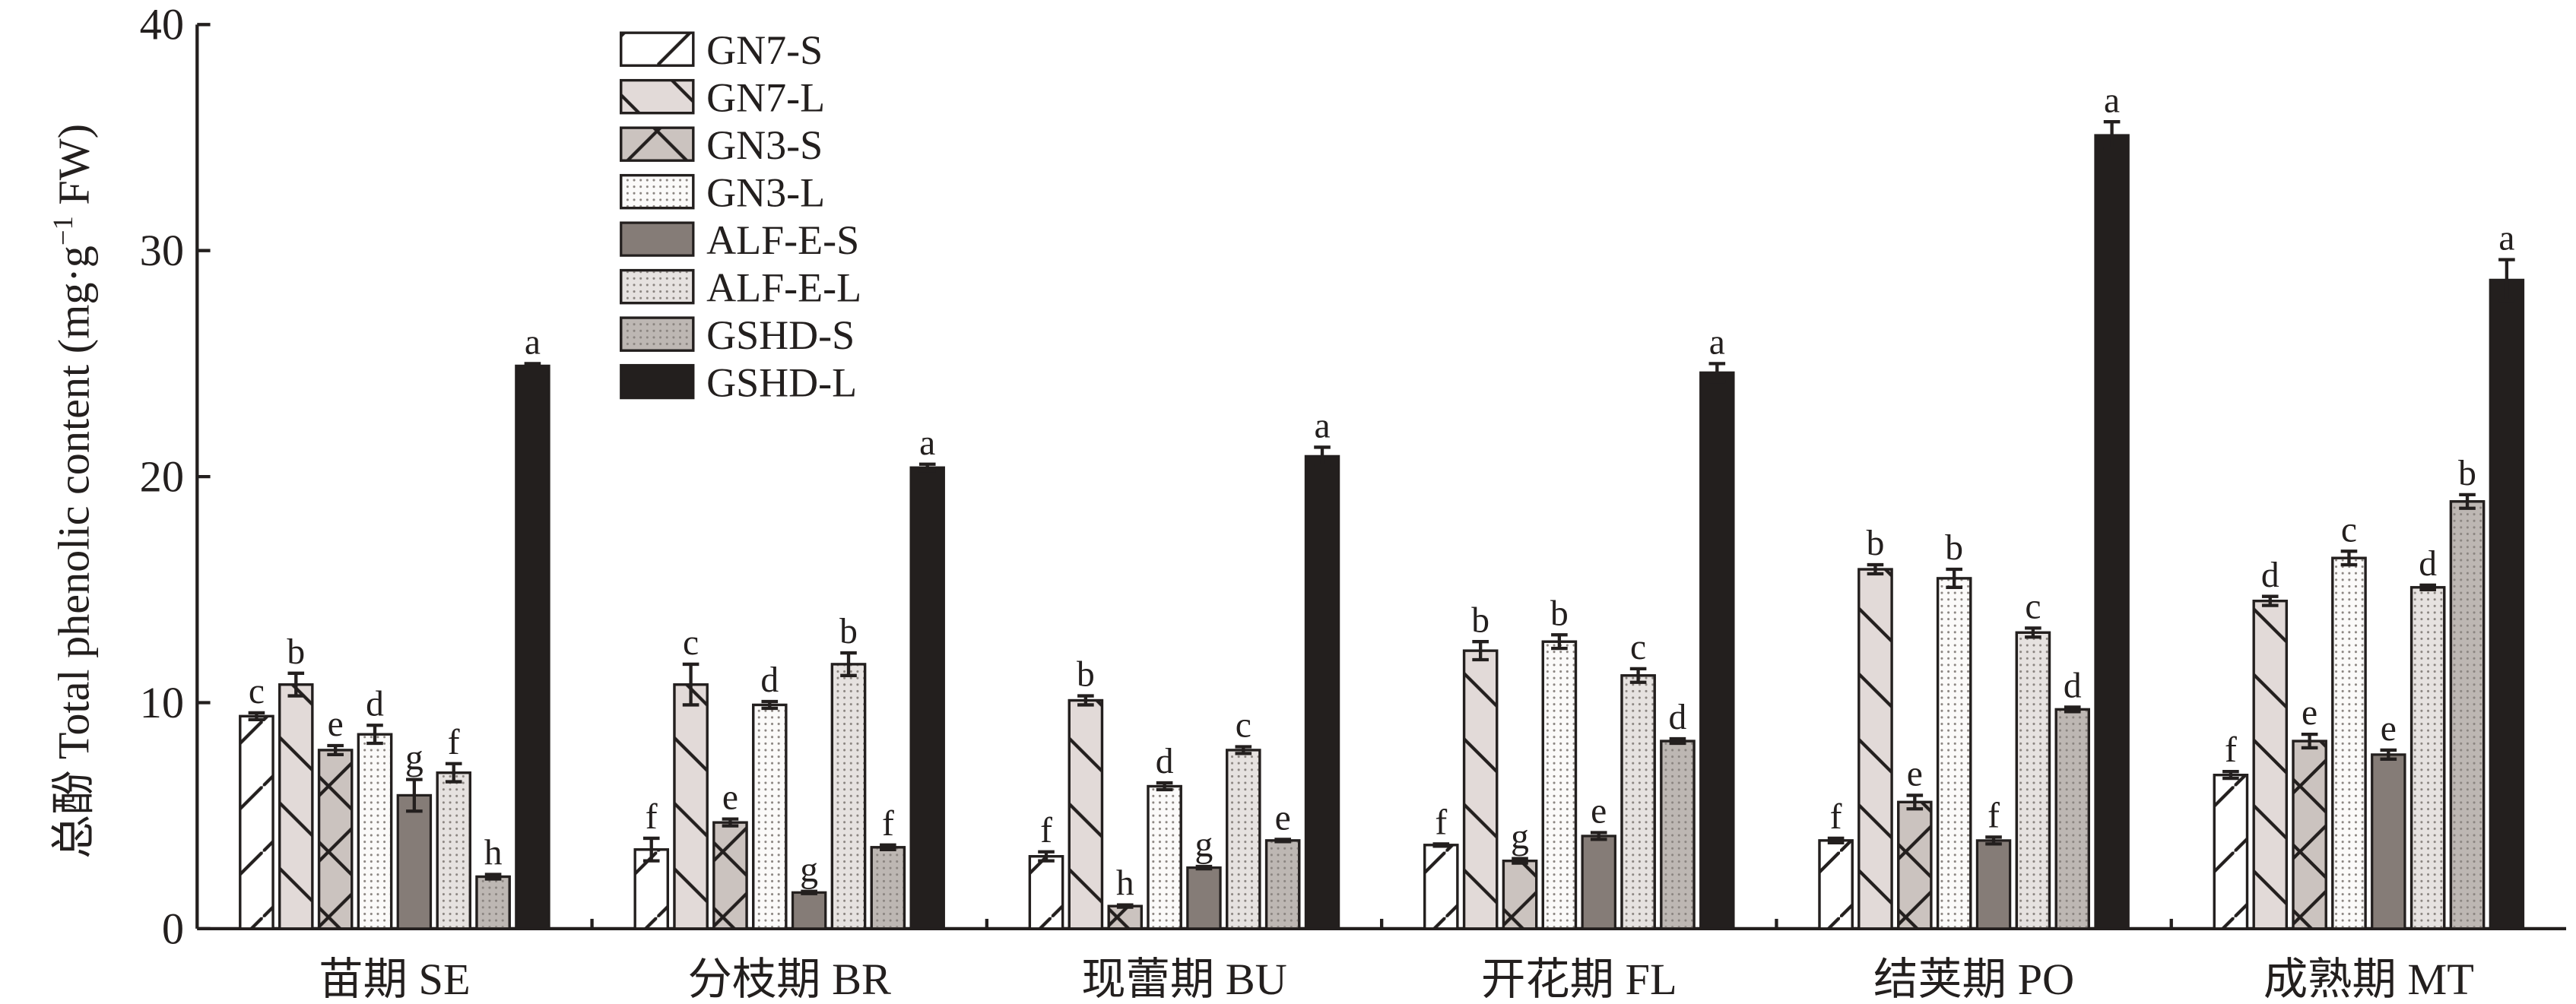 Image resolution: width=2576 pixels, height=1004 pixels. What do you see at coordinates (766, 98) in the screenshot?
I see `legend-label: GN7-L` at bounding box center [766, 98].